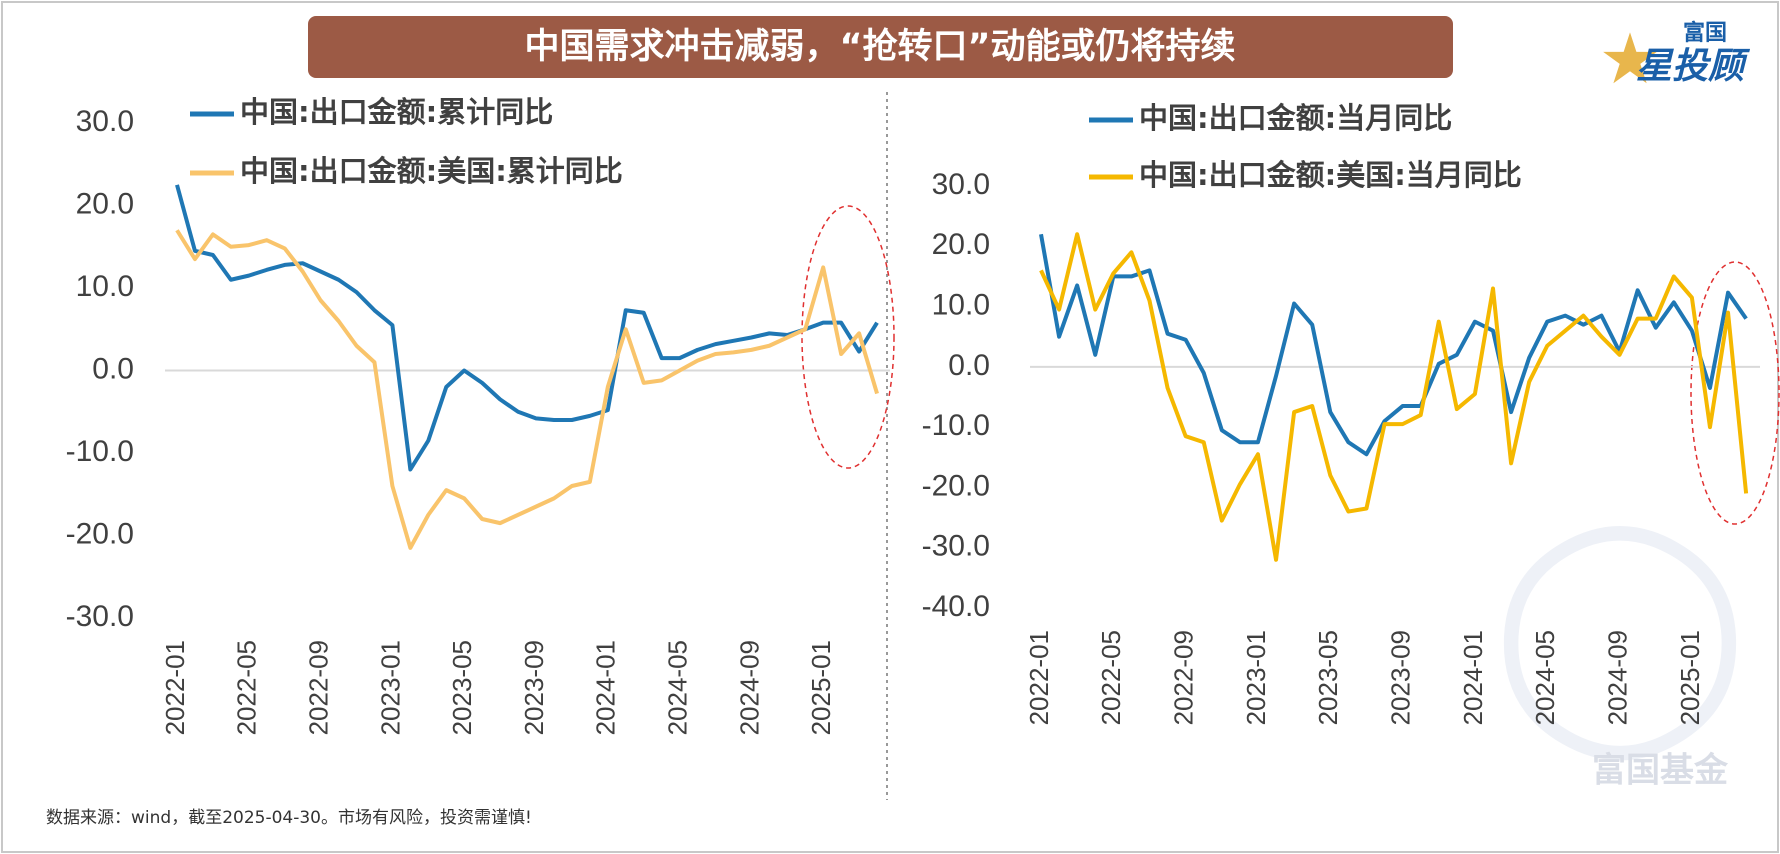 Image resolution: width=1780 pixels, height=854 pixels. I want to click on legend-label: 中国:出口金额:累计同比, so click(396, 112).